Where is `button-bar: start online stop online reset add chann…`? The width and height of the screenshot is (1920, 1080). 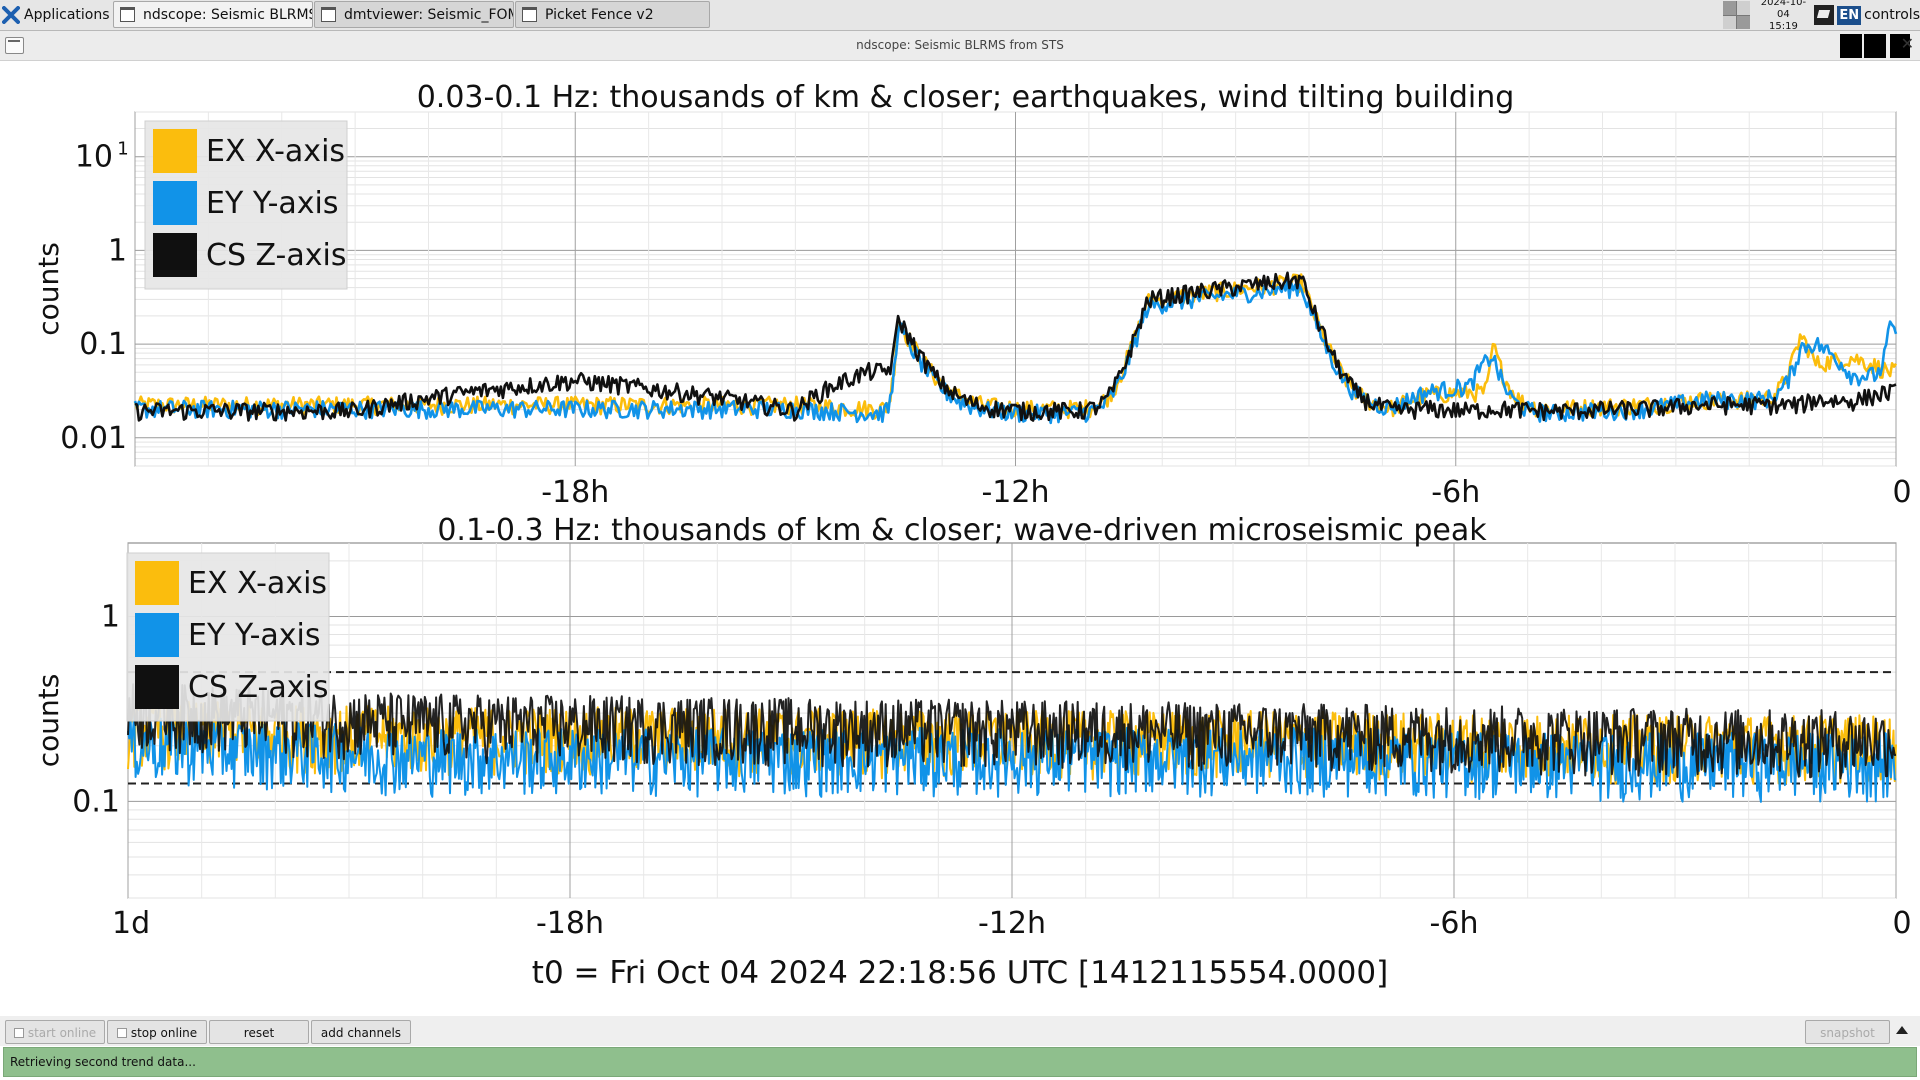
button-bar: start online stop online reset add chann… is located at coordinates (960, 1031).